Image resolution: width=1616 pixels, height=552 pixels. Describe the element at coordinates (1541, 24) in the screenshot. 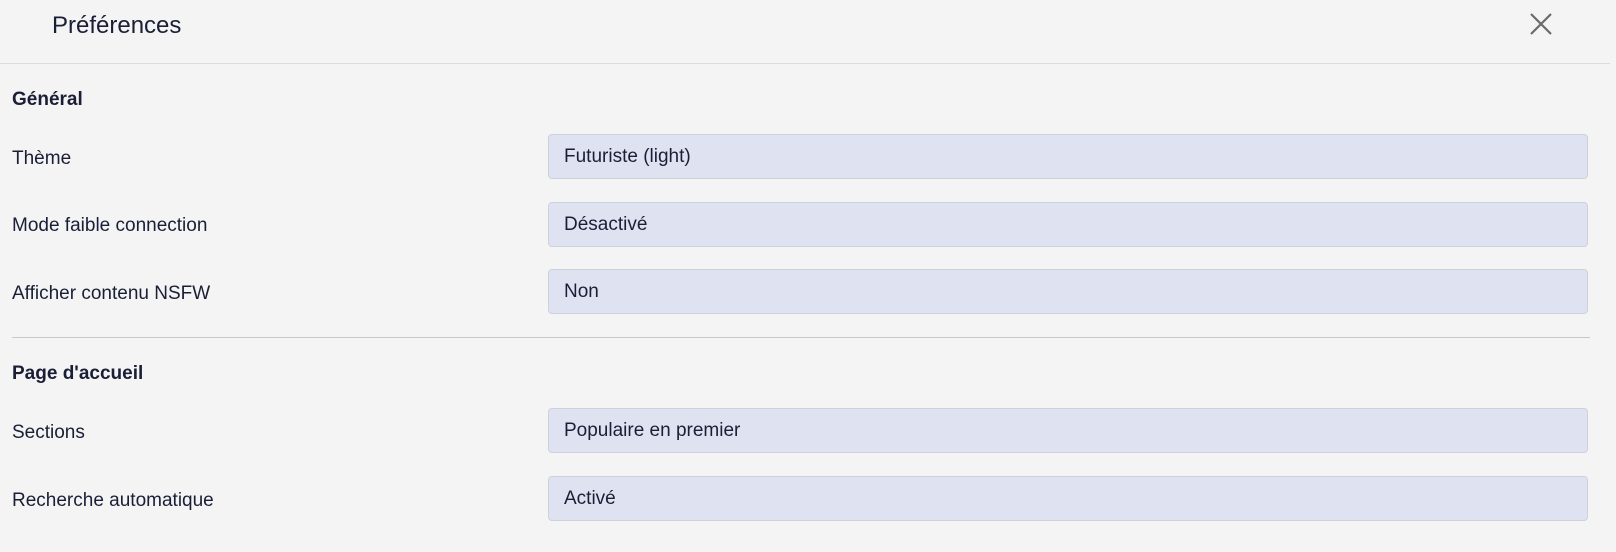

I see `close-icon` at that location.